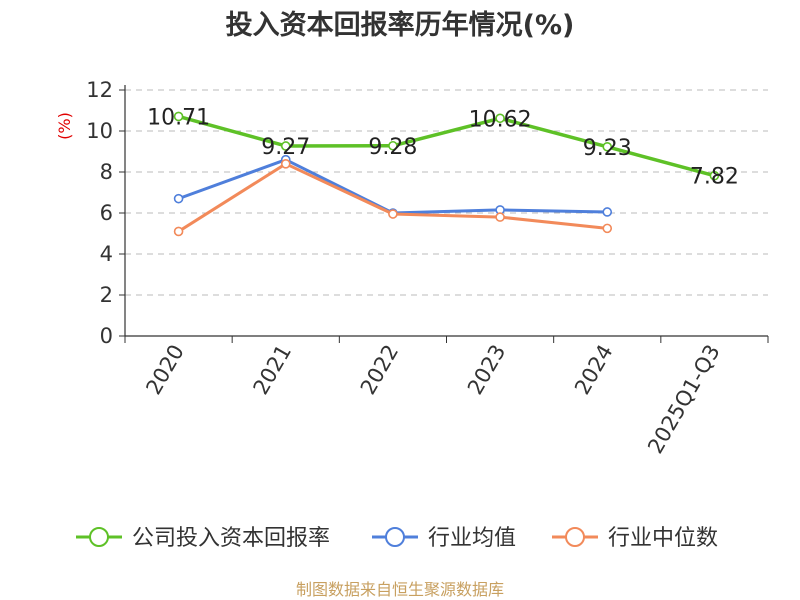 The image size is (800, 600). Describe the element at coordinates (106, 254) in the screenshot. I see `y-tick-label: 4` at that location.